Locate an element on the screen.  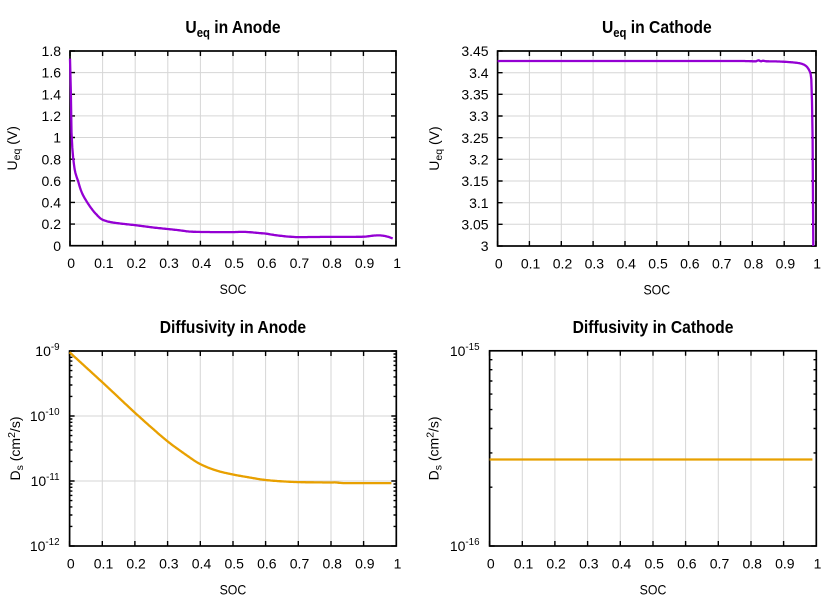
svg-text: 3.45 is located at coordinates (474, 51).